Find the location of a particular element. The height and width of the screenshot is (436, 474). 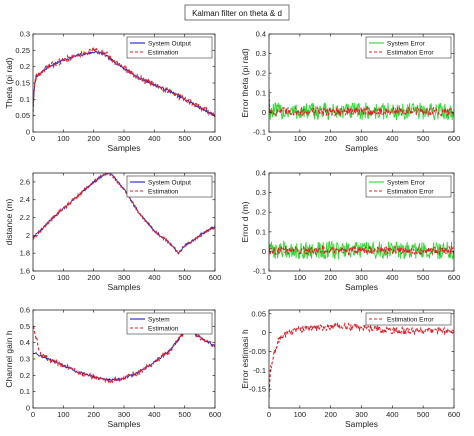

legend: System Estimation is located at coordinates (169, 323).